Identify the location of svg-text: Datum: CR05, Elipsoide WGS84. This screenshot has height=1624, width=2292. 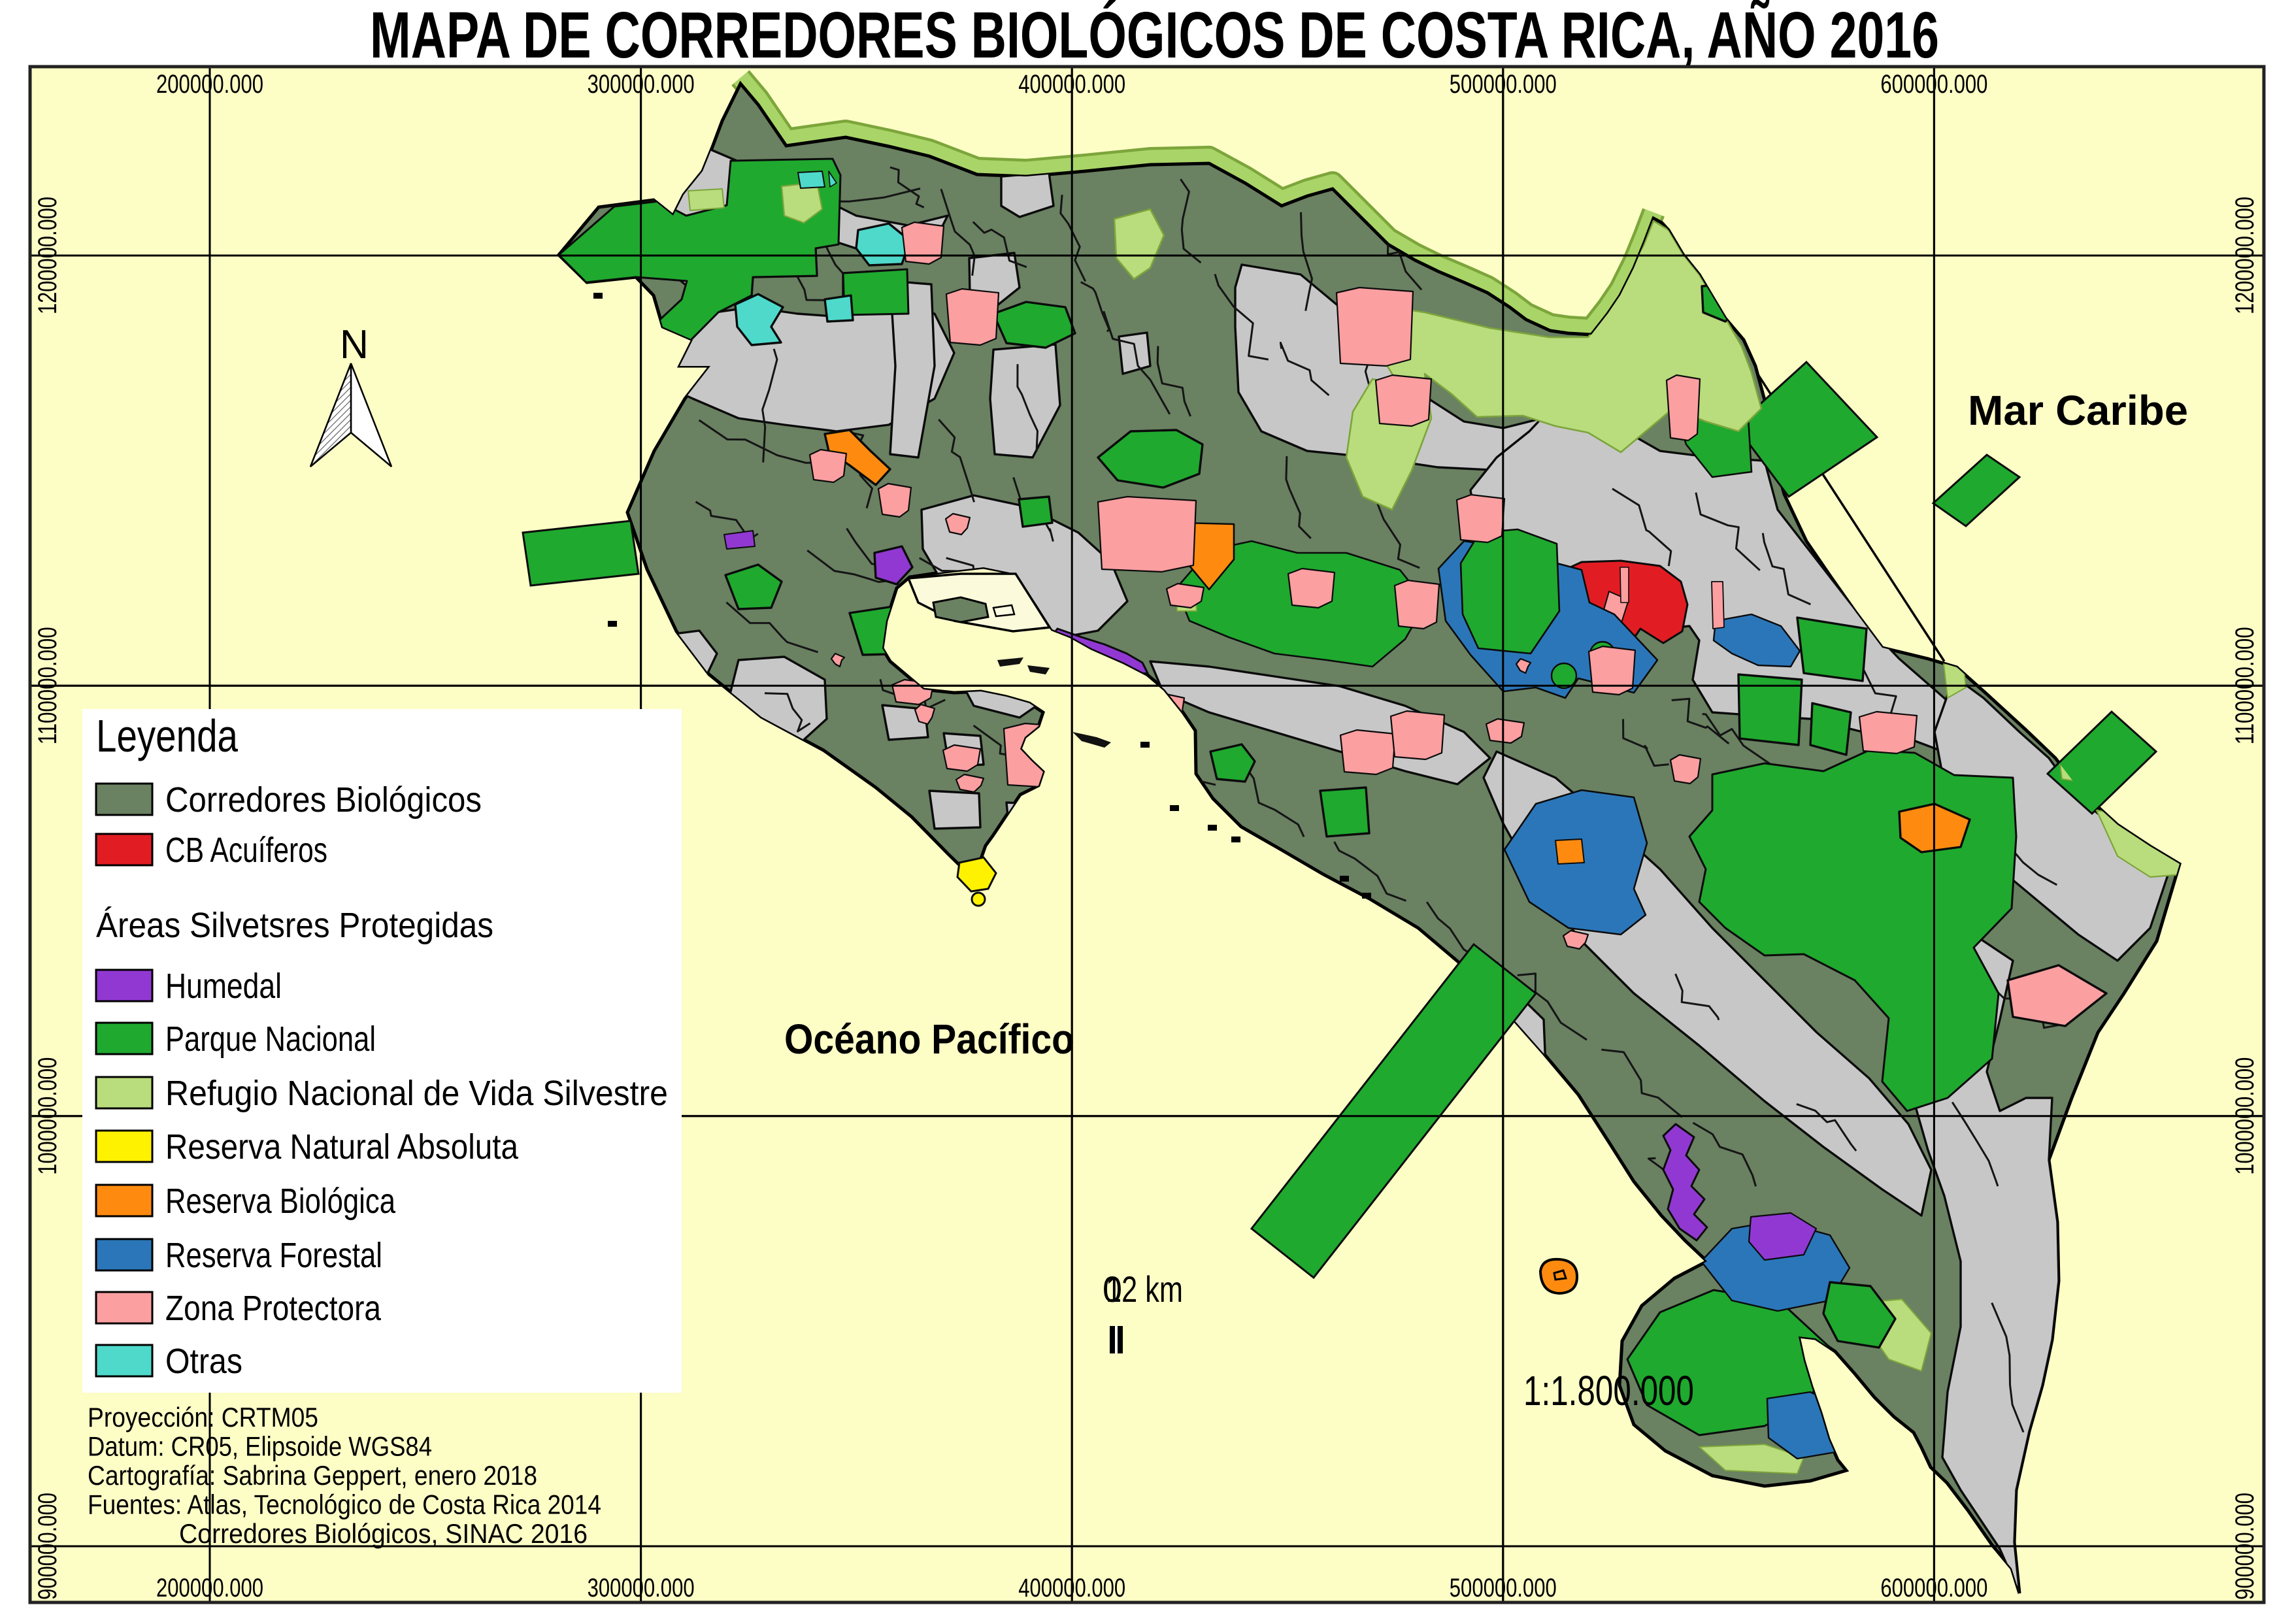
(260, 1446).